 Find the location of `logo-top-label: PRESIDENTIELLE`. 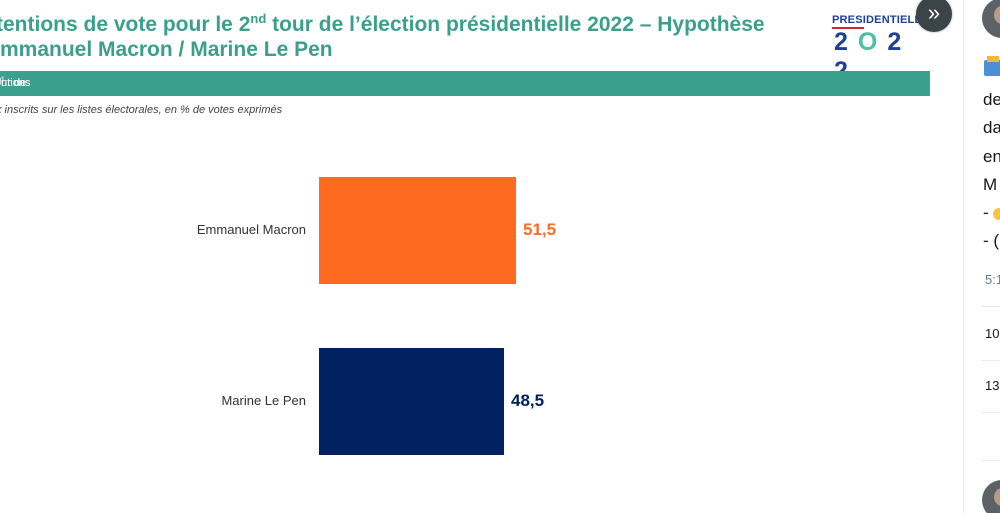

logo-top-label: PRESIDENTIELLE is located at coordinates (880, 20).